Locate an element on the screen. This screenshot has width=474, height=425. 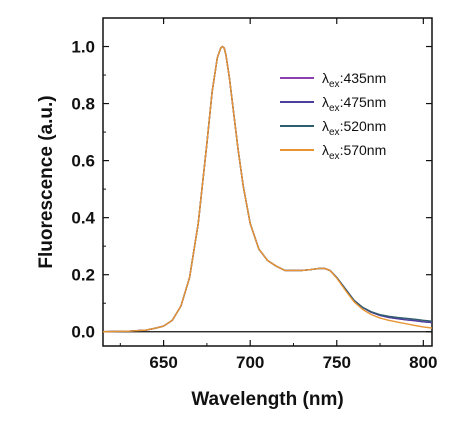
y-tick-label: 0.2 is located at coordinates (83, 275).